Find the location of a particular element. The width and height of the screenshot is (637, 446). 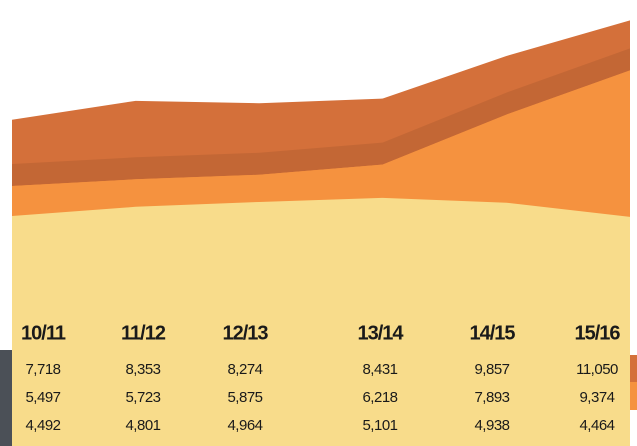

value-cell: 9,857 is located at coordinates (491, 369).